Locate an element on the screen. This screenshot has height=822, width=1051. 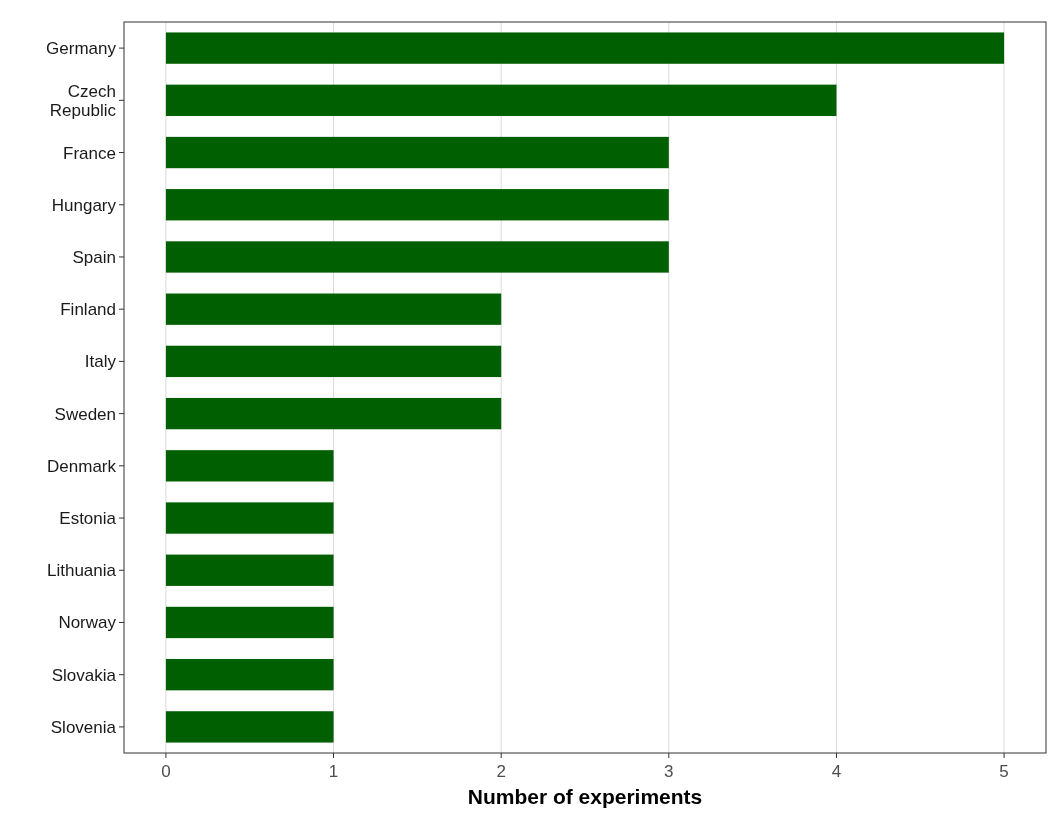
y-tick-label: Estonia is located at coordinates (88, 519).